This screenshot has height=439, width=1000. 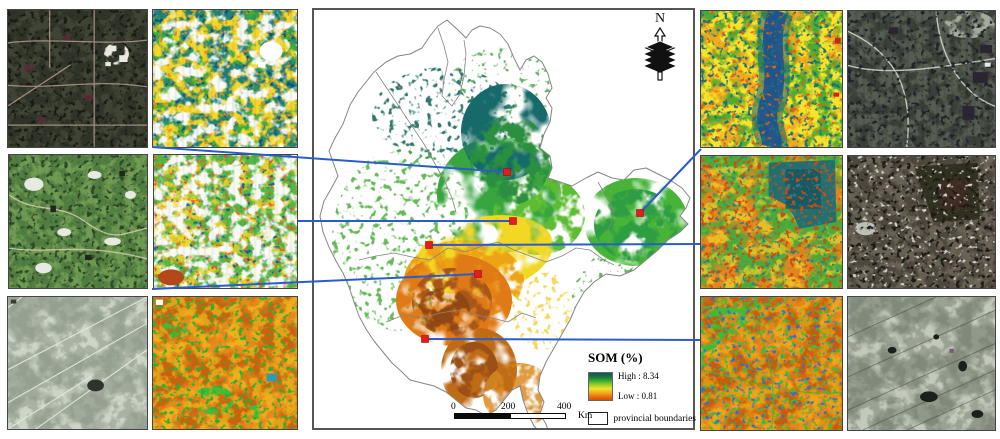 I want to click on scale-tick-200: 200, so click(x=508, y=407).